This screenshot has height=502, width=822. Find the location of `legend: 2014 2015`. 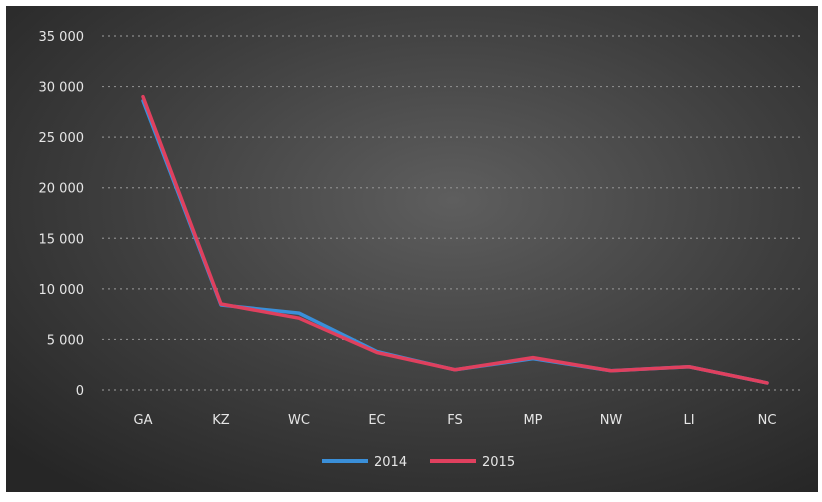

legend: 2014 2015 is located at coordinates (418, 462).